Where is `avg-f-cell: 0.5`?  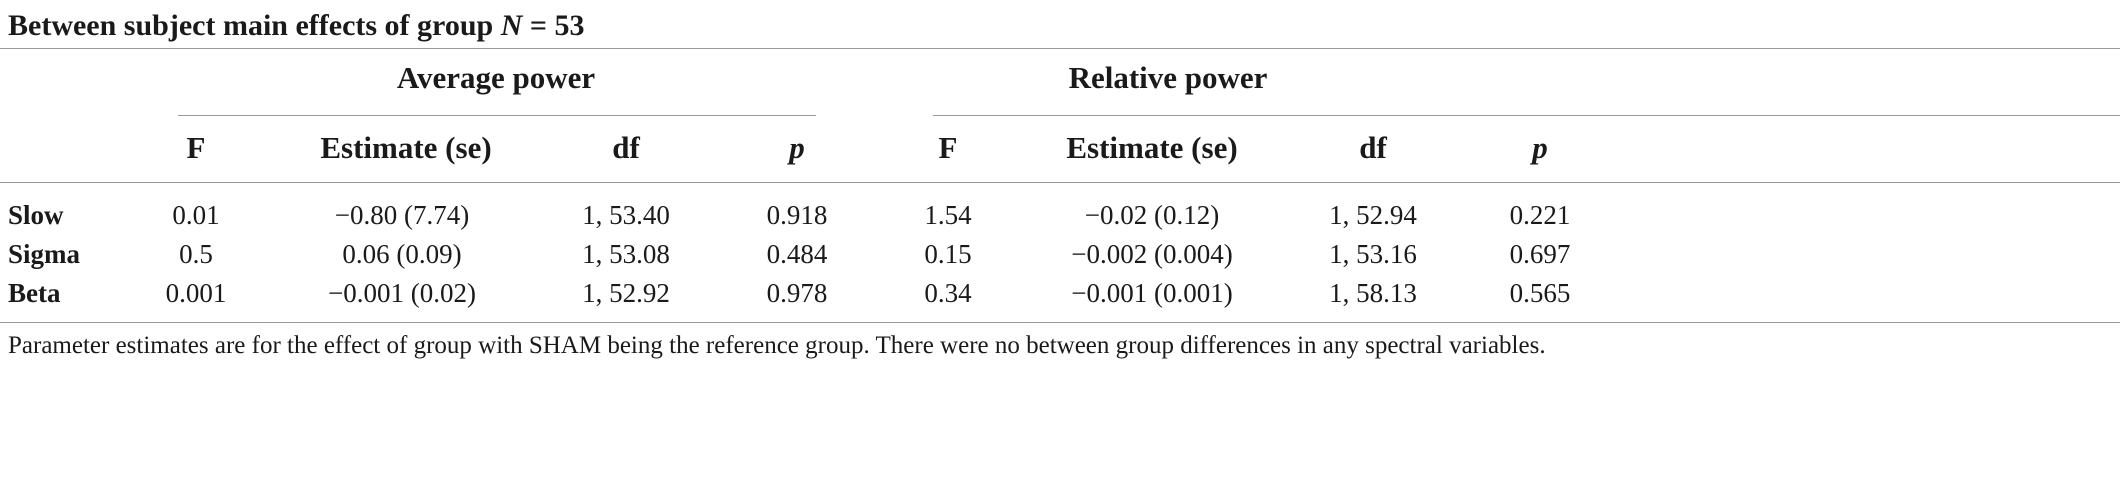
avg-f-cell: 0.5 is located at coordinates (196, 254).